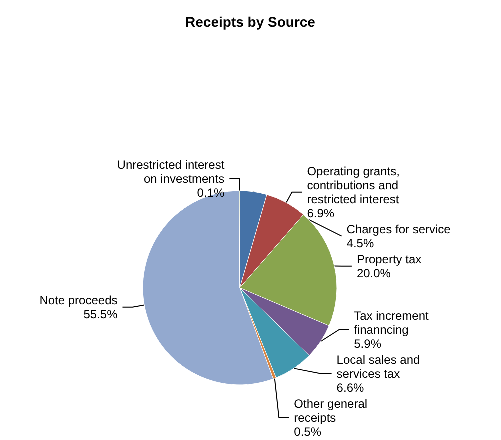 The image size is (501, 440). I want to click on slice-label: Other general receipts, so click(332, 411).